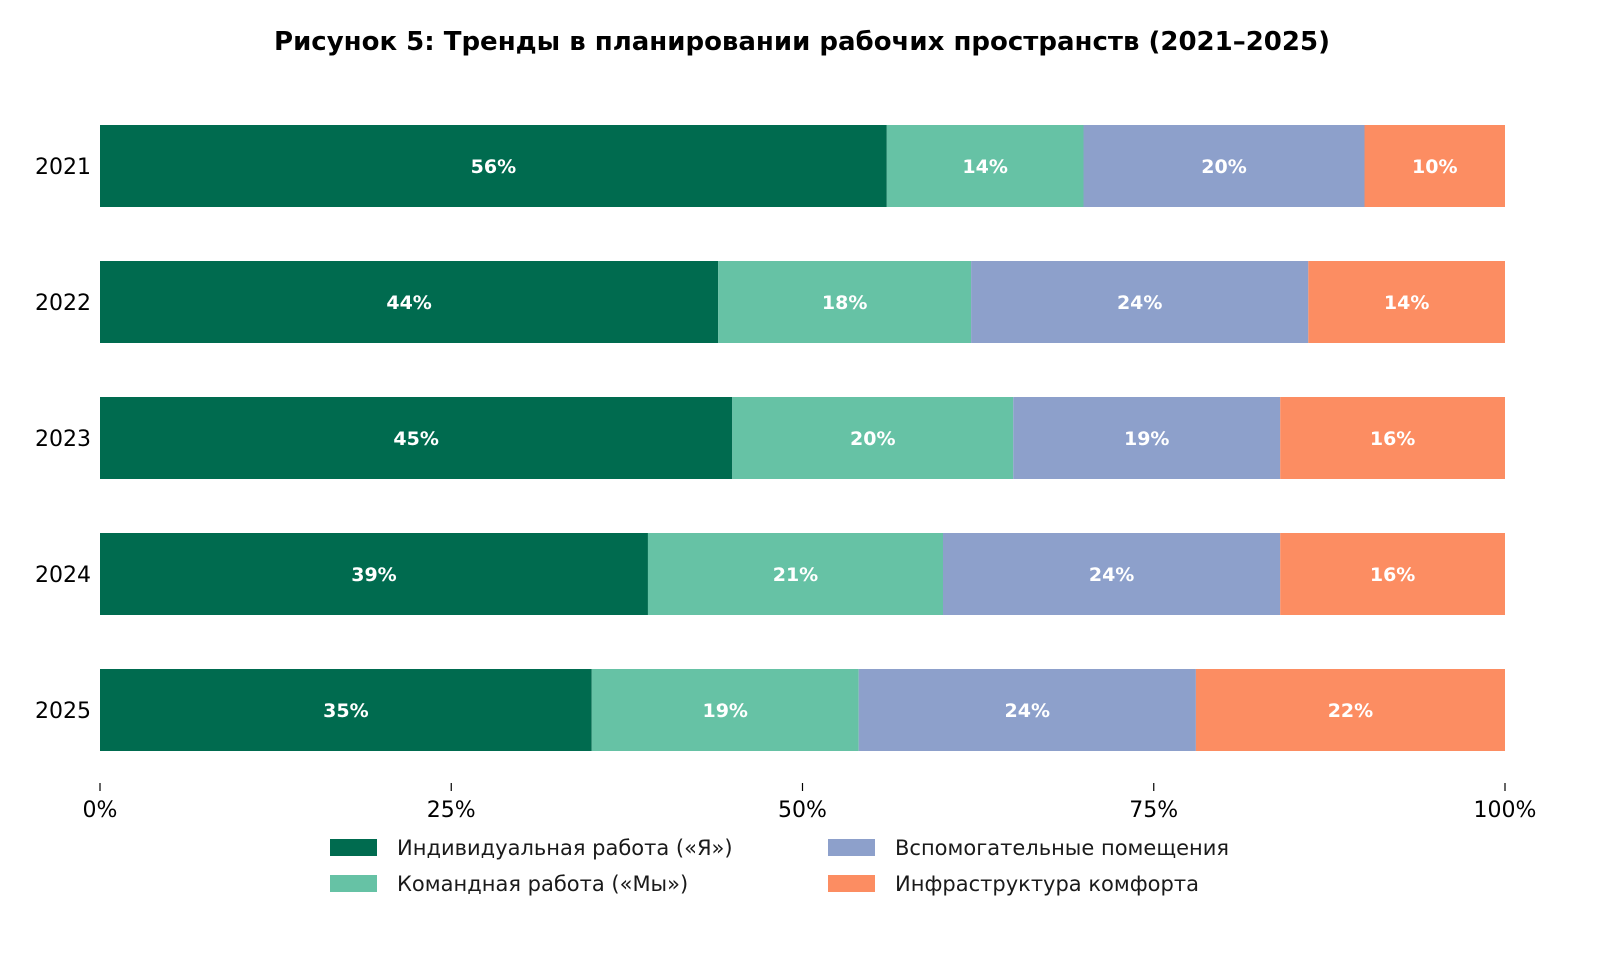 The image size is (1600, 960). I want to click on x-tick-label: 75%, so click(1153, 810).